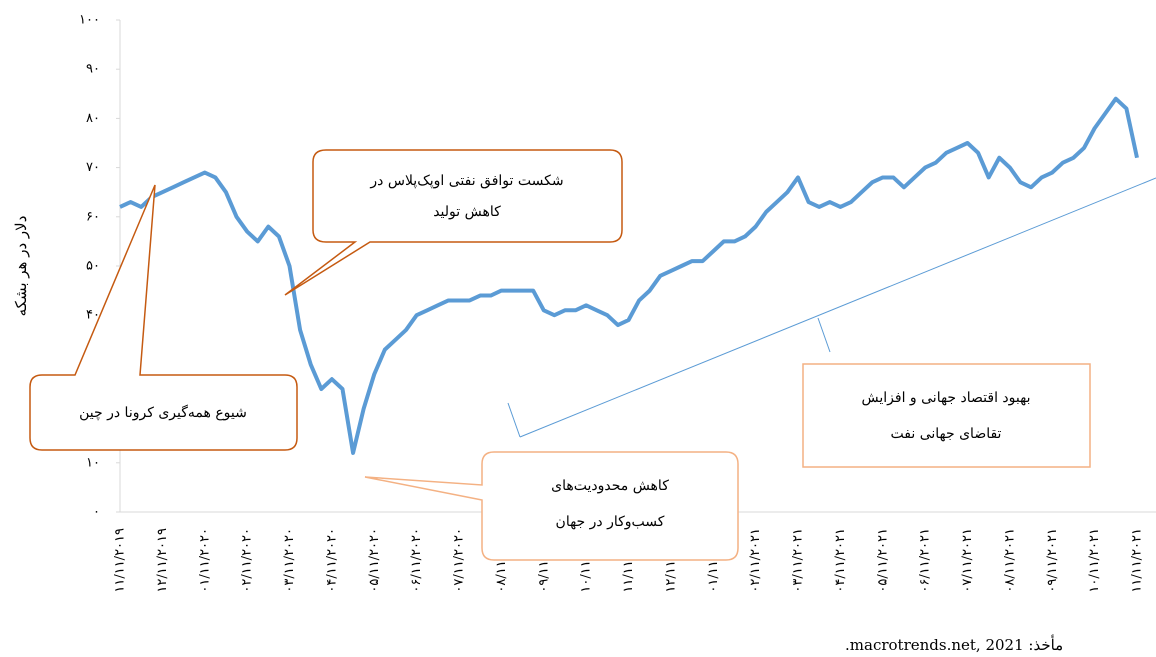 This screenshot has height=657, width=1156. What do you see at coordinates (163, 412) in the screenshot?
I see `annotation: شیوع همه‌گیری کرونا در چین` at bounding box center [163, 412].